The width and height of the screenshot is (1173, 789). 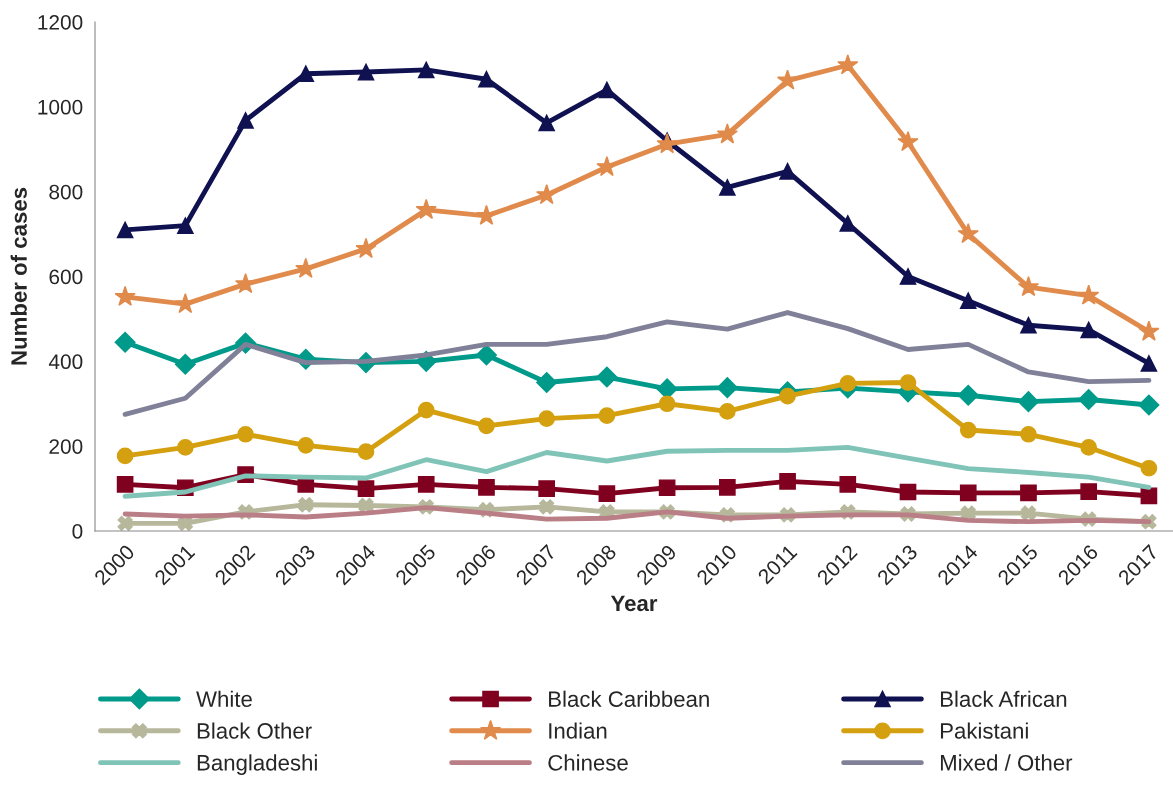 What do you see at coordinates (18, 276) in the screenshot?
I see `y-axis-title: Number of cases` at bounding box center [18, 276].